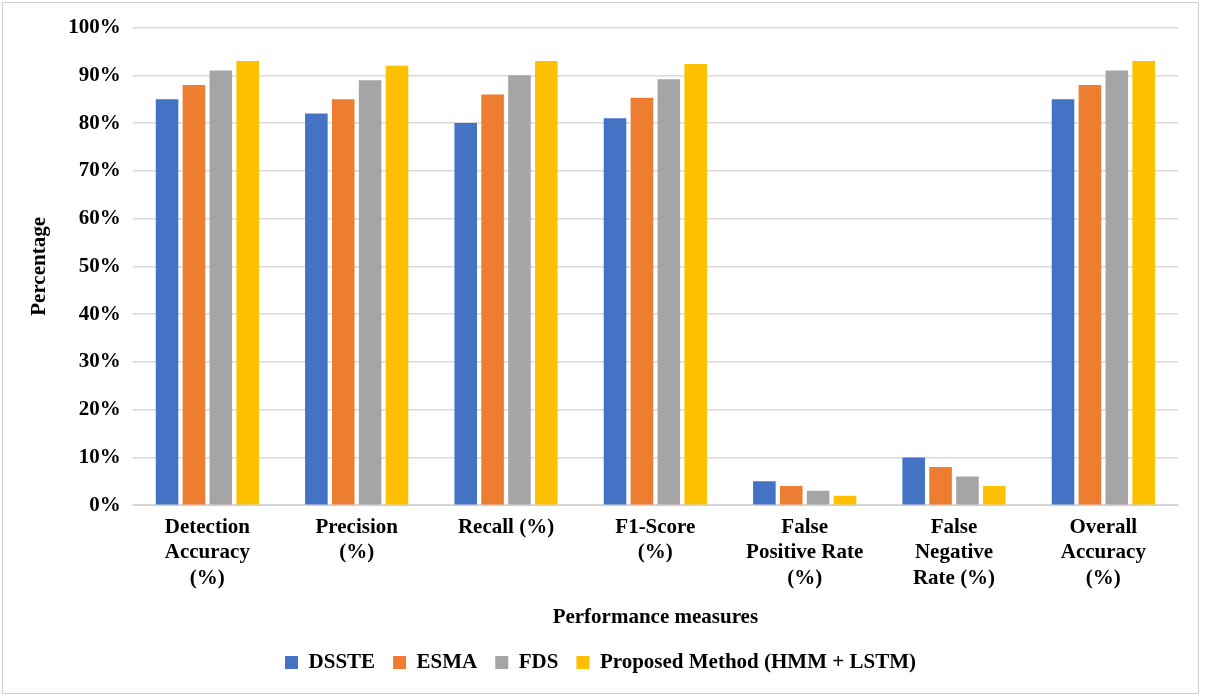 This screenshot has height=700, width=1205. Describe the element at coordinates (954, 551) in the screenshot. I see `x-tick-label: False Negative Rate (%)` at that location.